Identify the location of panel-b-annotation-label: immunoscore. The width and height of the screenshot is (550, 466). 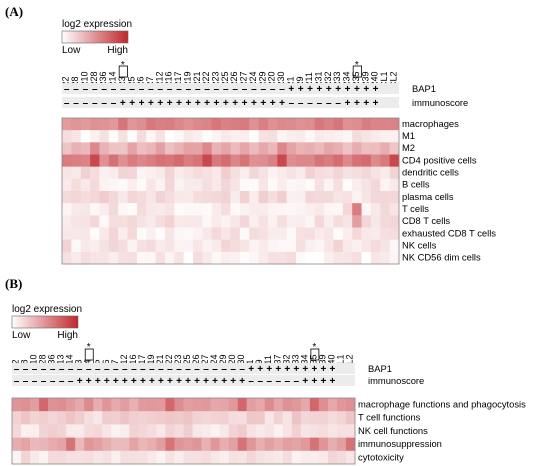
(396, 380).